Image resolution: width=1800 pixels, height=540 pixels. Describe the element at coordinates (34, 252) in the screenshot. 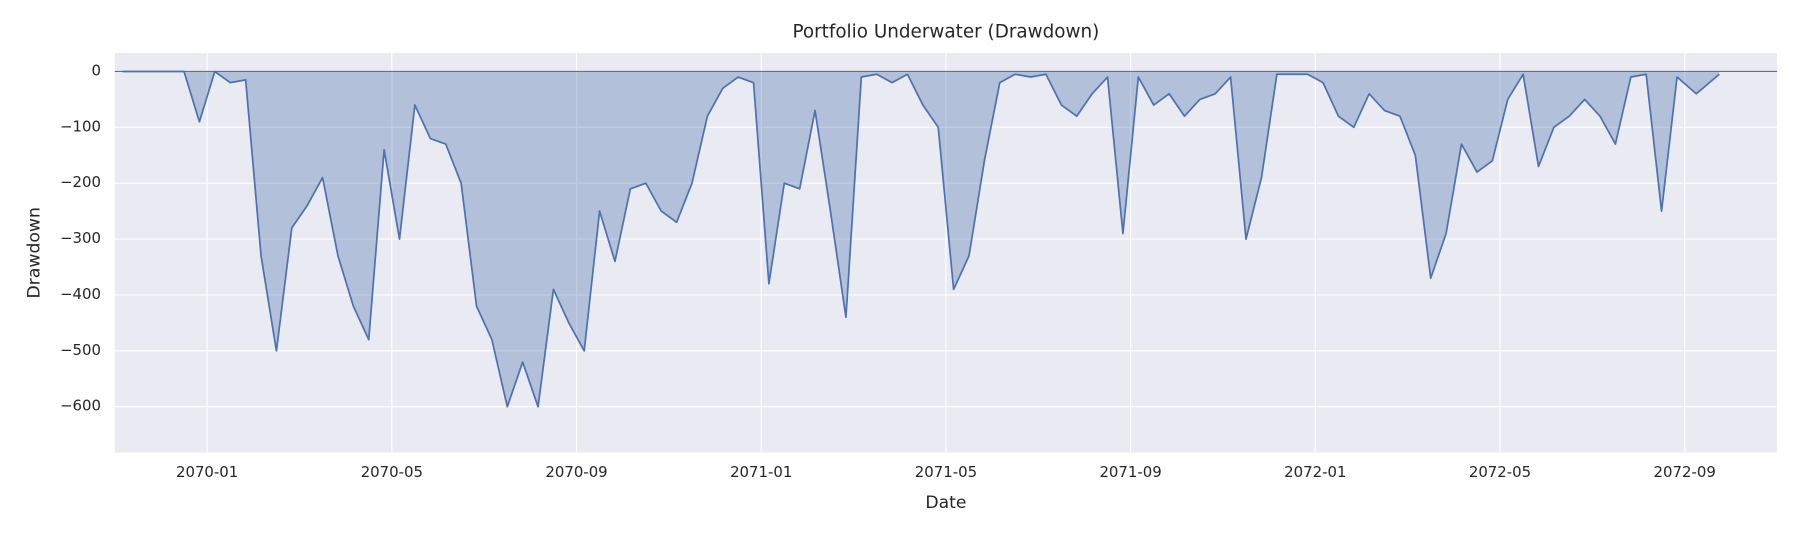

I see `y-axis-label: Drawdown` at that location.